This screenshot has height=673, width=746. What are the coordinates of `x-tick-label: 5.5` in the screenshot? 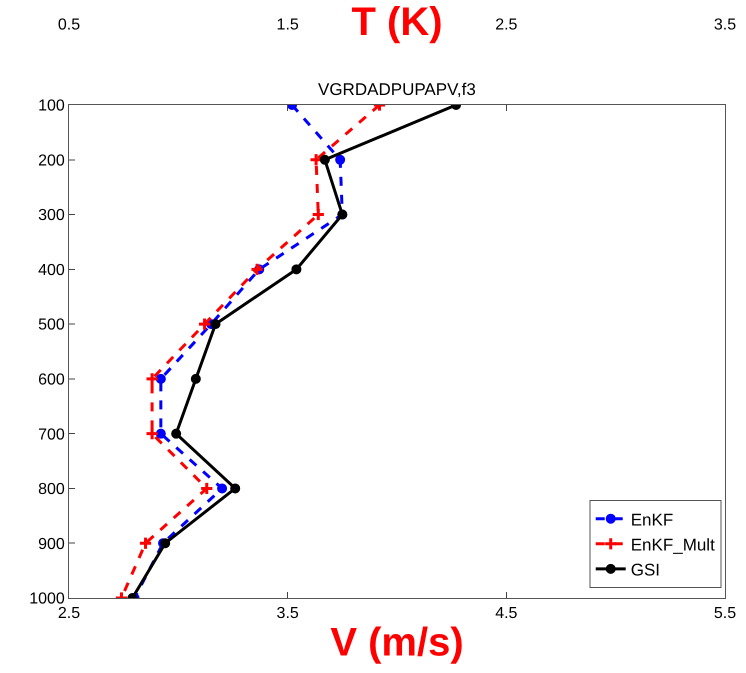 It's located at (725, 613).